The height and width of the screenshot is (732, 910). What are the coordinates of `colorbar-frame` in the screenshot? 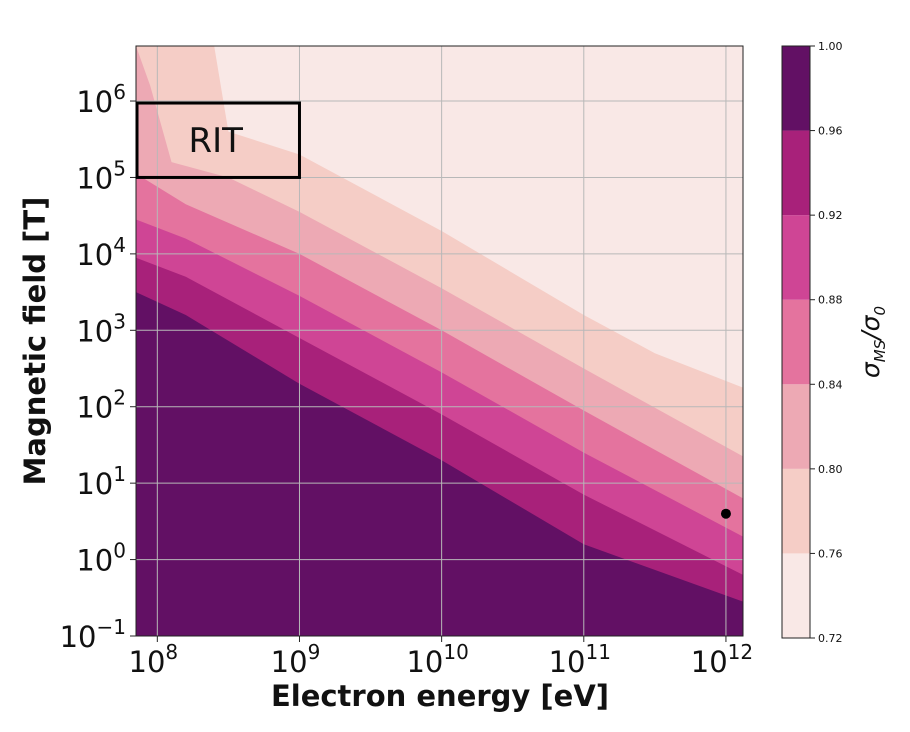 It's located at (796, 342).